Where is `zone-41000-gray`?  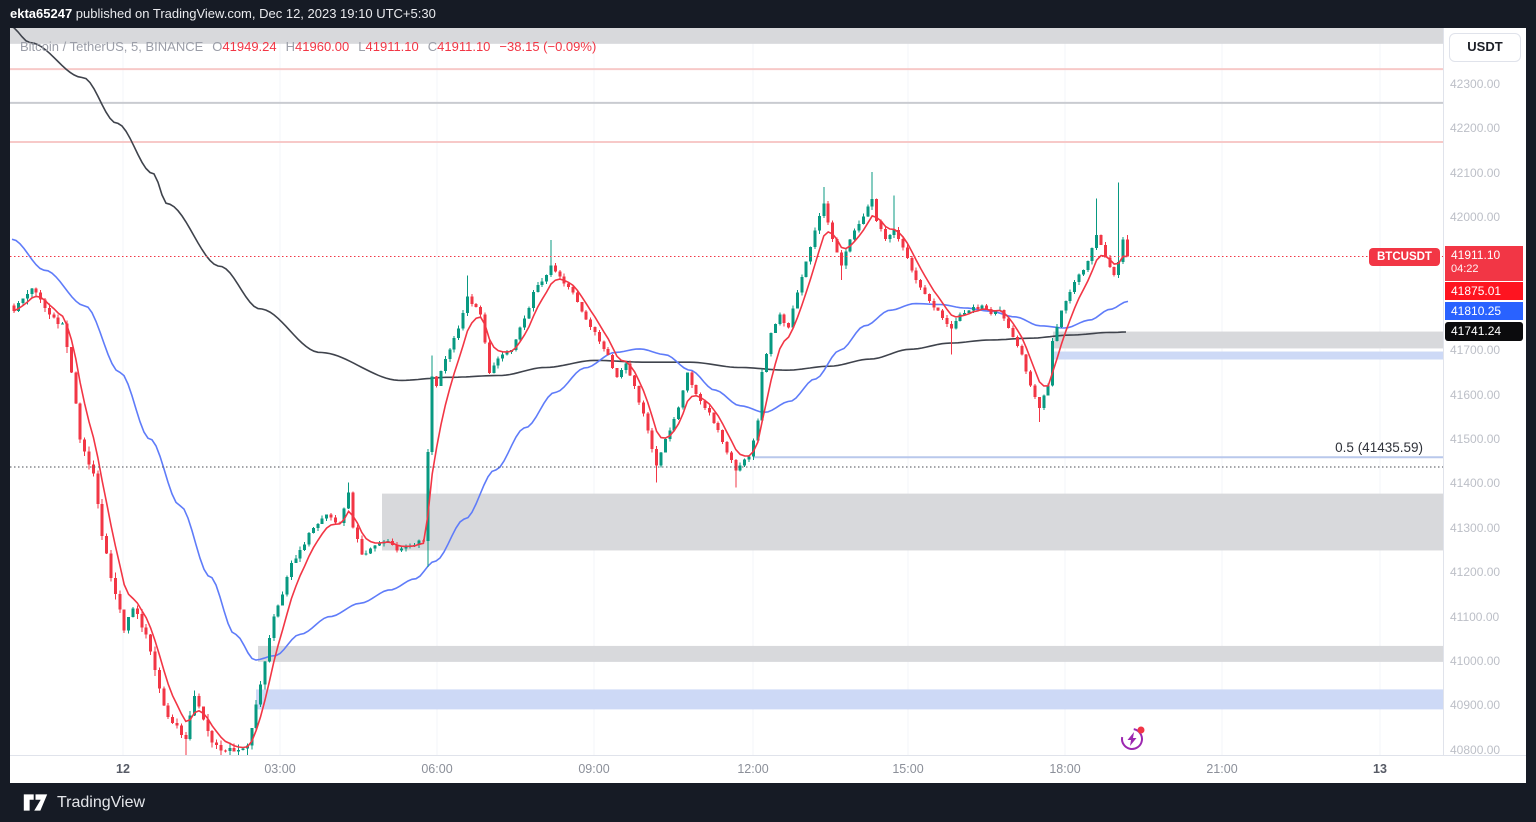 zone-41000-gray is located at coordinates (850, 653).